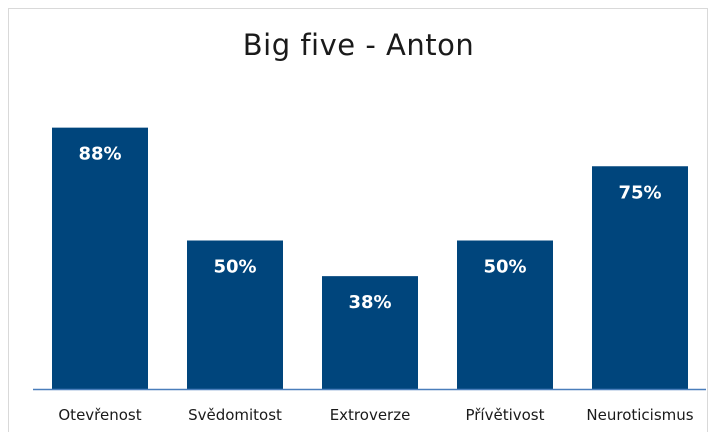  Describe the element at coordinates (358, 45) in the screenshot. I see `chart-title: Big five - Anton` at that location.